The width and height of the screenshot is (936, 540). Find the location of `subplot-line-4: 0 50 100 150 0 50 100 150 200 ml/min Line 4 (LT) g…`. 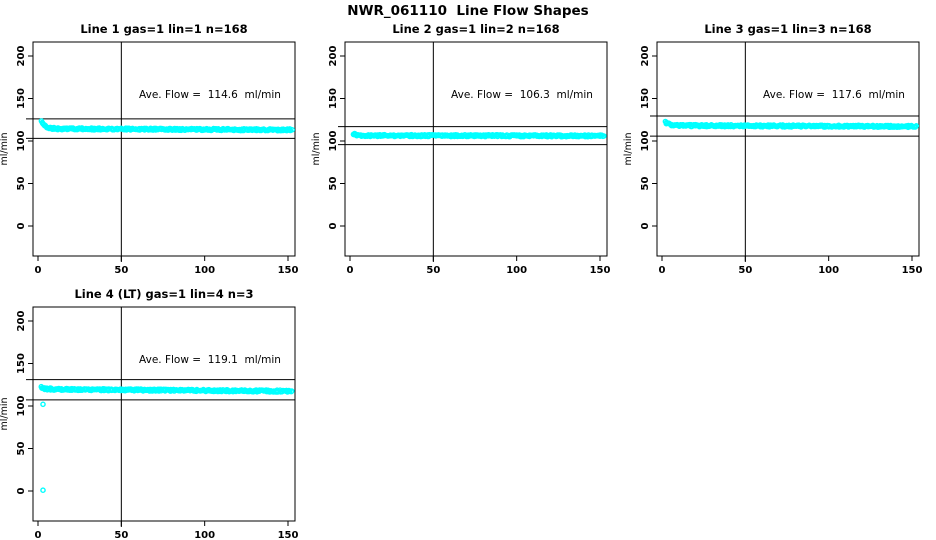

subplot-line-4: 0 50 100 150 0 50 100 150 200 ml/min Line 4 (LT) g… is located at coordinates (149, 413).